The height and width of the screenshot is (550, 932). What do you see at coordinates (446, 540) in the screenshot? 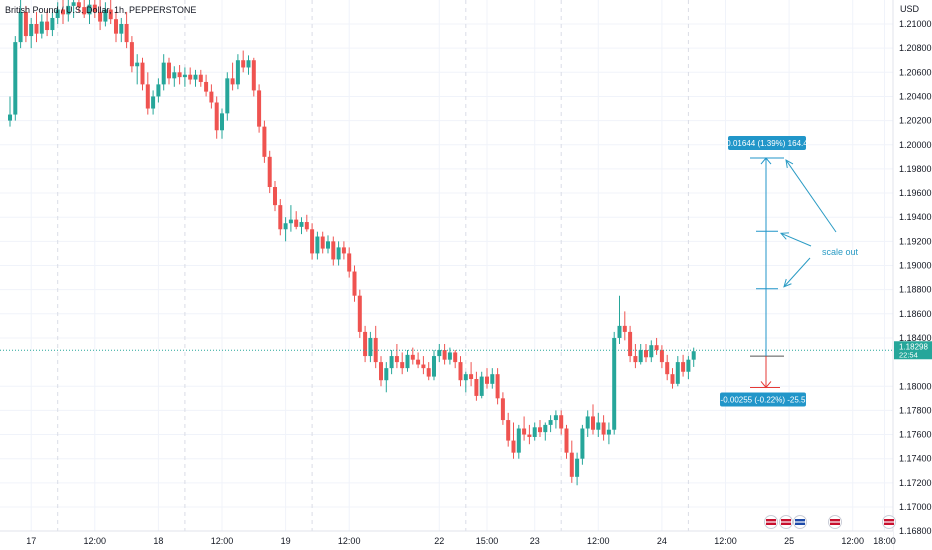
I see `time-axis-background` at bounding box center [446, 540].